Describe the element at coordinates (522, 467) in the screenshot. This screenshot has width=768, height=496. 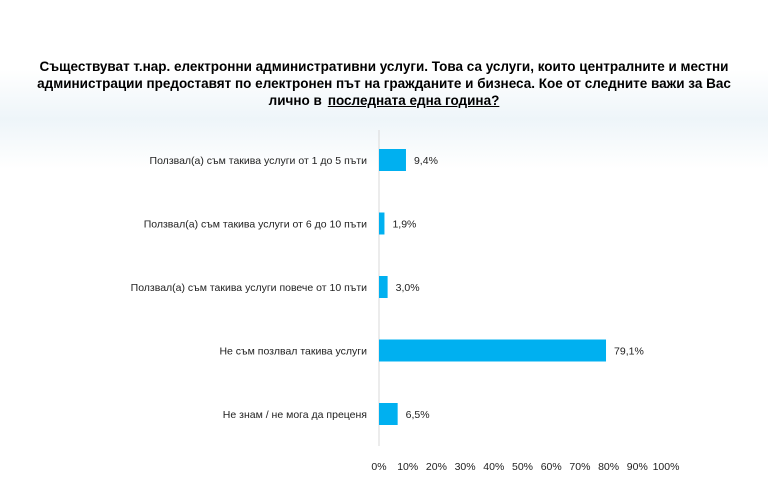
I see `x-tick-label: 50%` at that location.